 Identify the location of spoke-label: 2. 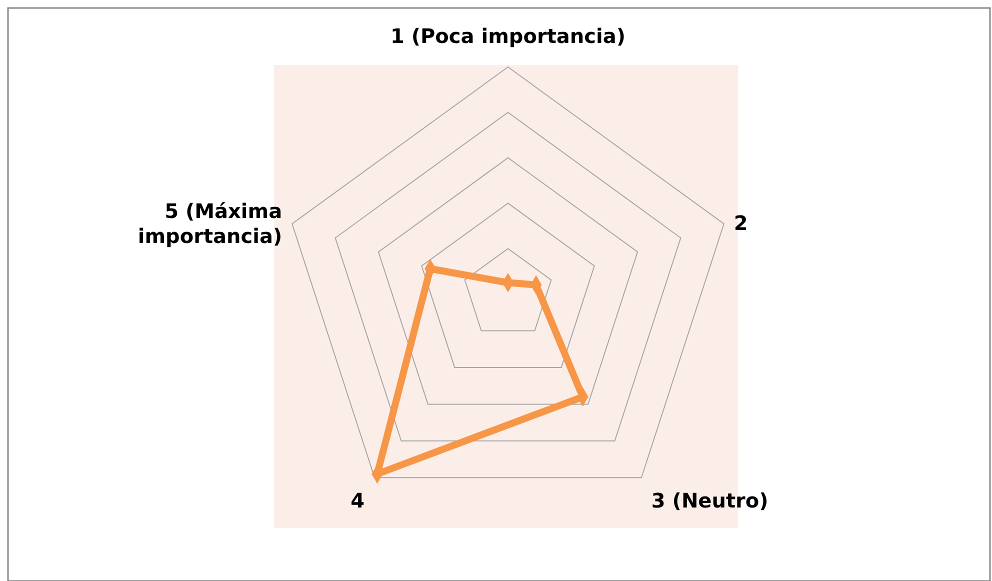
(741, 222).